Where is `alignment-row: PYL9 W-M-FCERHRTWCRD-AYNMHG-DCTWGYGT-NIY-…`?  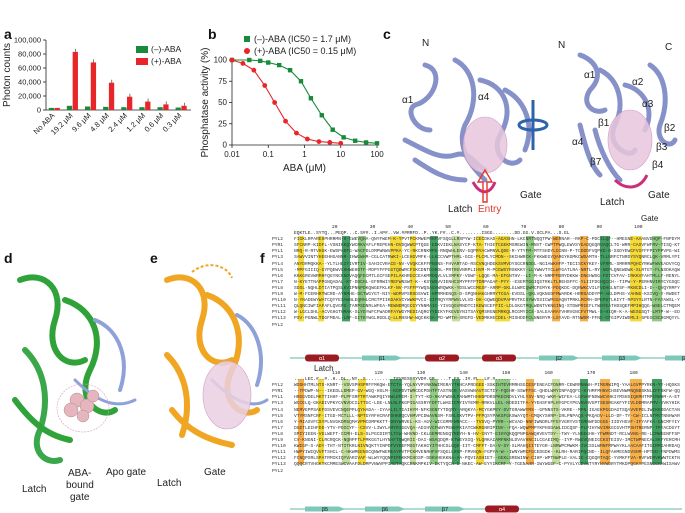
alignment-row: PYL9 W-M-FCERHRTWCRD-AYNMHG-DCTWGYGT-NIY-… is located at coordinates (478, 295).